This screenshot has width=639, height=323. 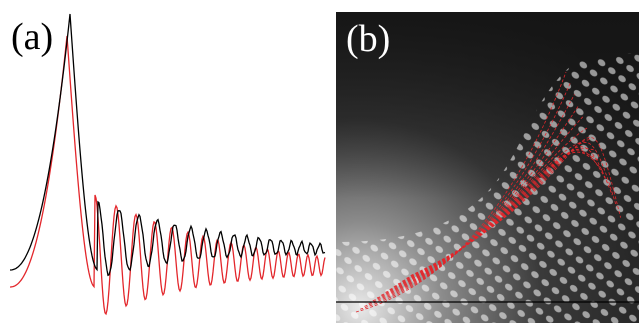 What do you see at coordinates (32, 37) in the screenshot?
I see `panel-a-label: (a)` at bounding box center [32, 37].